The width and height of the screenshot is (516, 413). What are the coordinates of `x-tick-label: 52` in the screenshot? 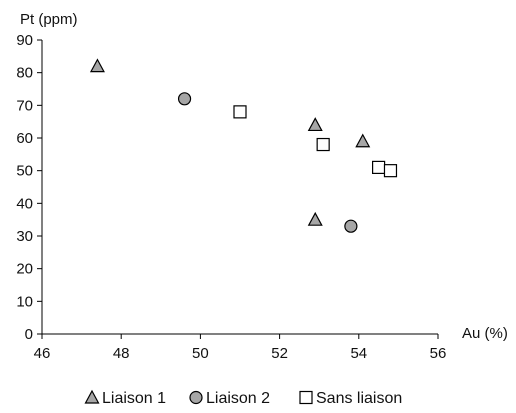 It's located at (279, 353).